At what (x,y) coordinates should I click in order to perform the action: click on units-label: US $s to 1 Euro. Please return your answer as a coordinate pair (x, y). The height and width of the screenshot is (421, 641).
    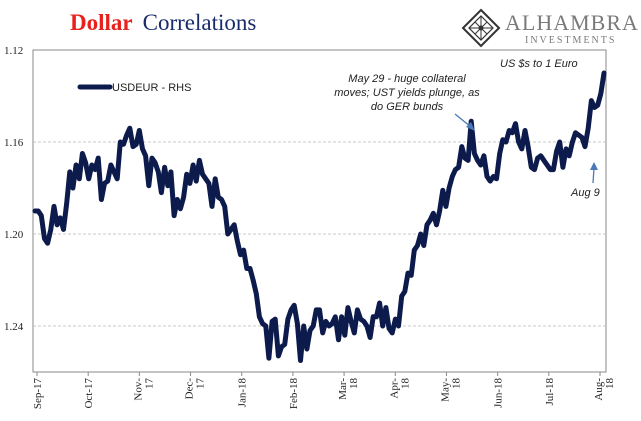
    Looking at the image, I should click on (539, 64).